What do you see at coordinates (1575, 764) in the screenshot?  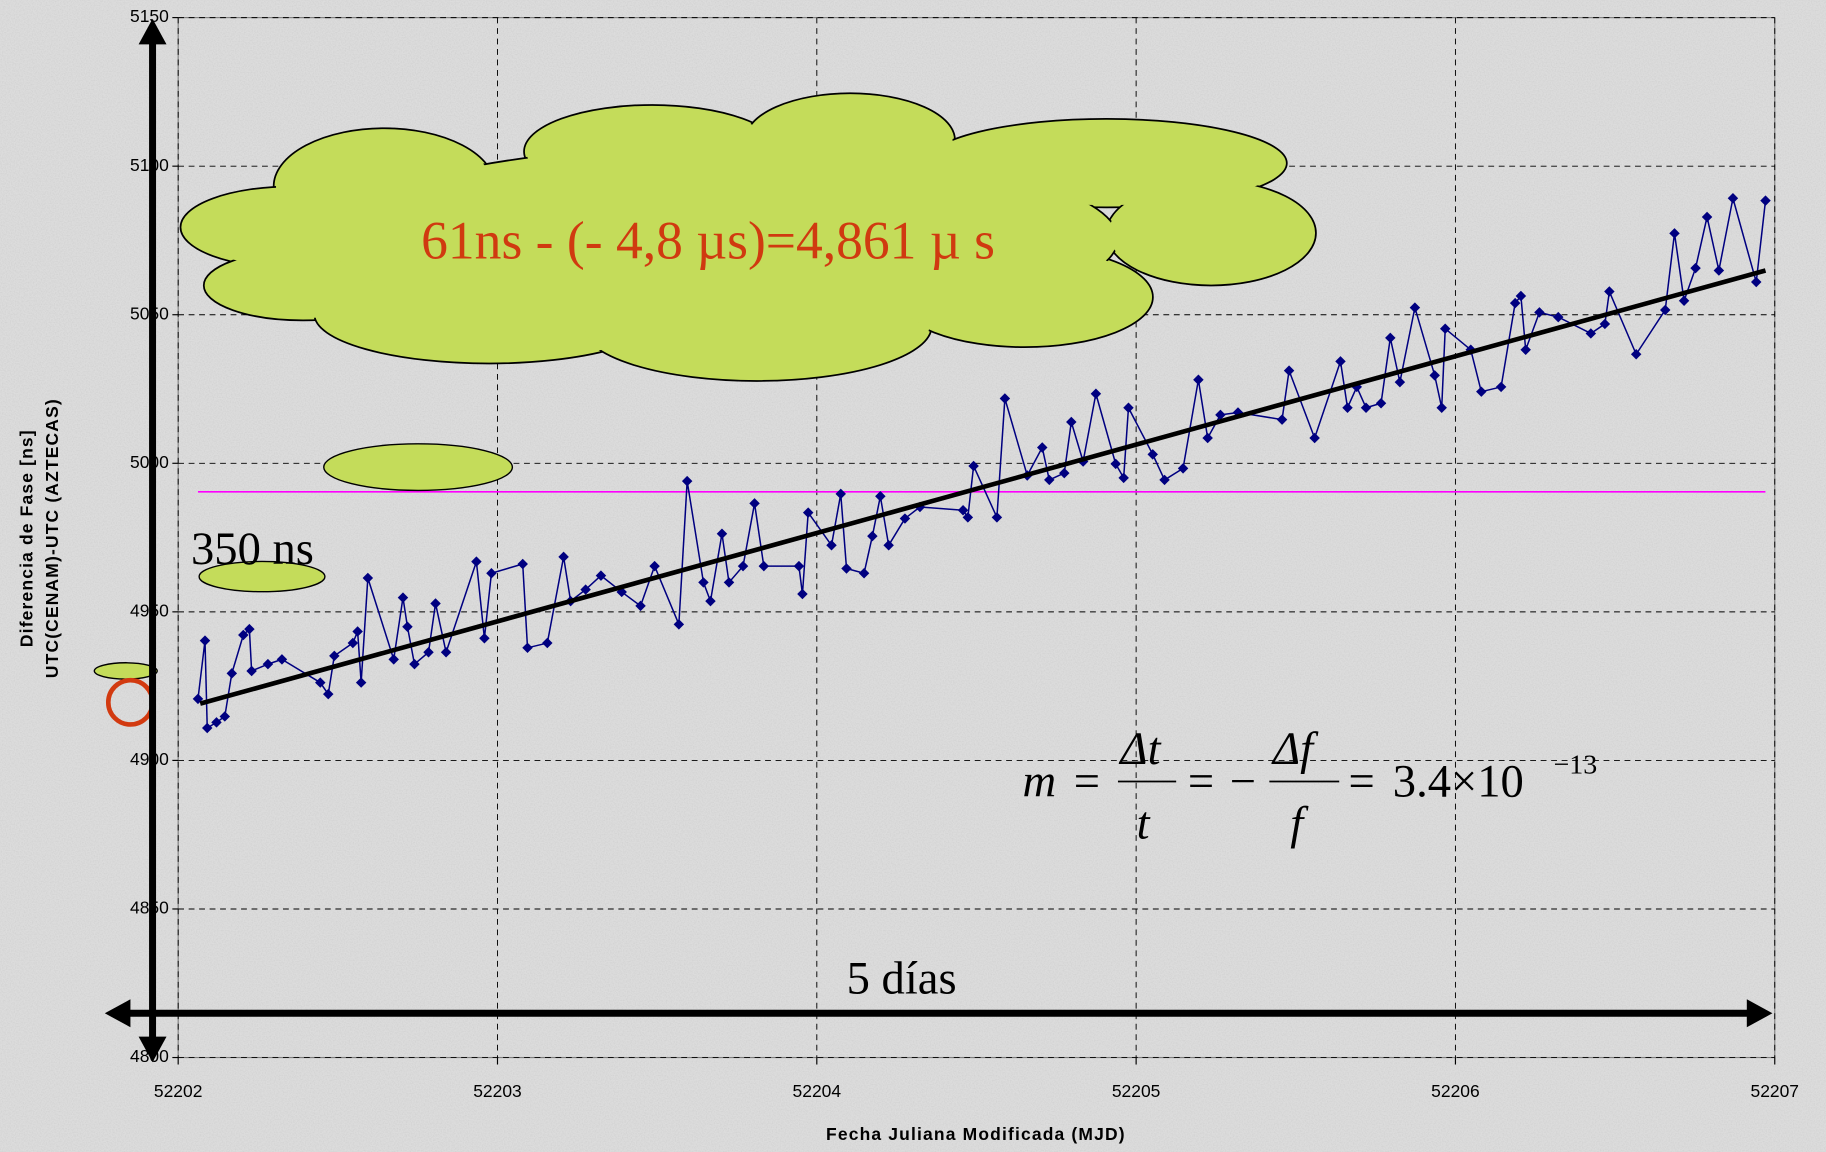 I see `formula-exp: −13` at bounding box center [1575, 764].